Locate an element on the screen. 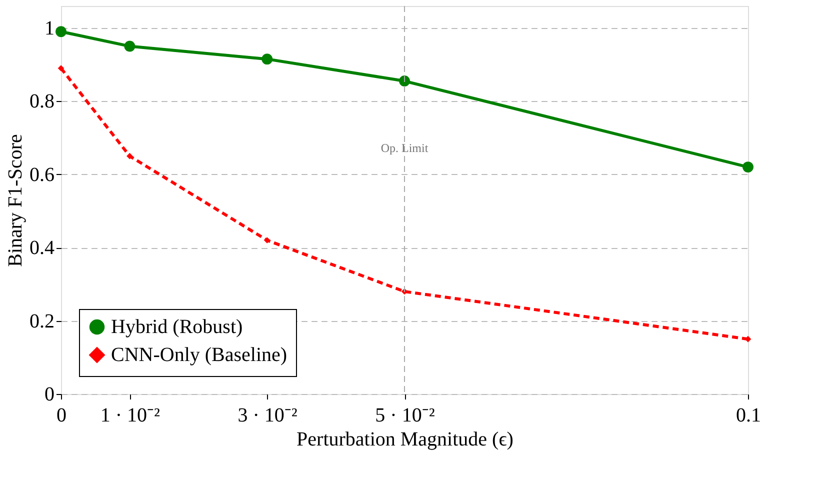  x-tick-label: 1 · 10⁻² is located at coordinates (130, 415).